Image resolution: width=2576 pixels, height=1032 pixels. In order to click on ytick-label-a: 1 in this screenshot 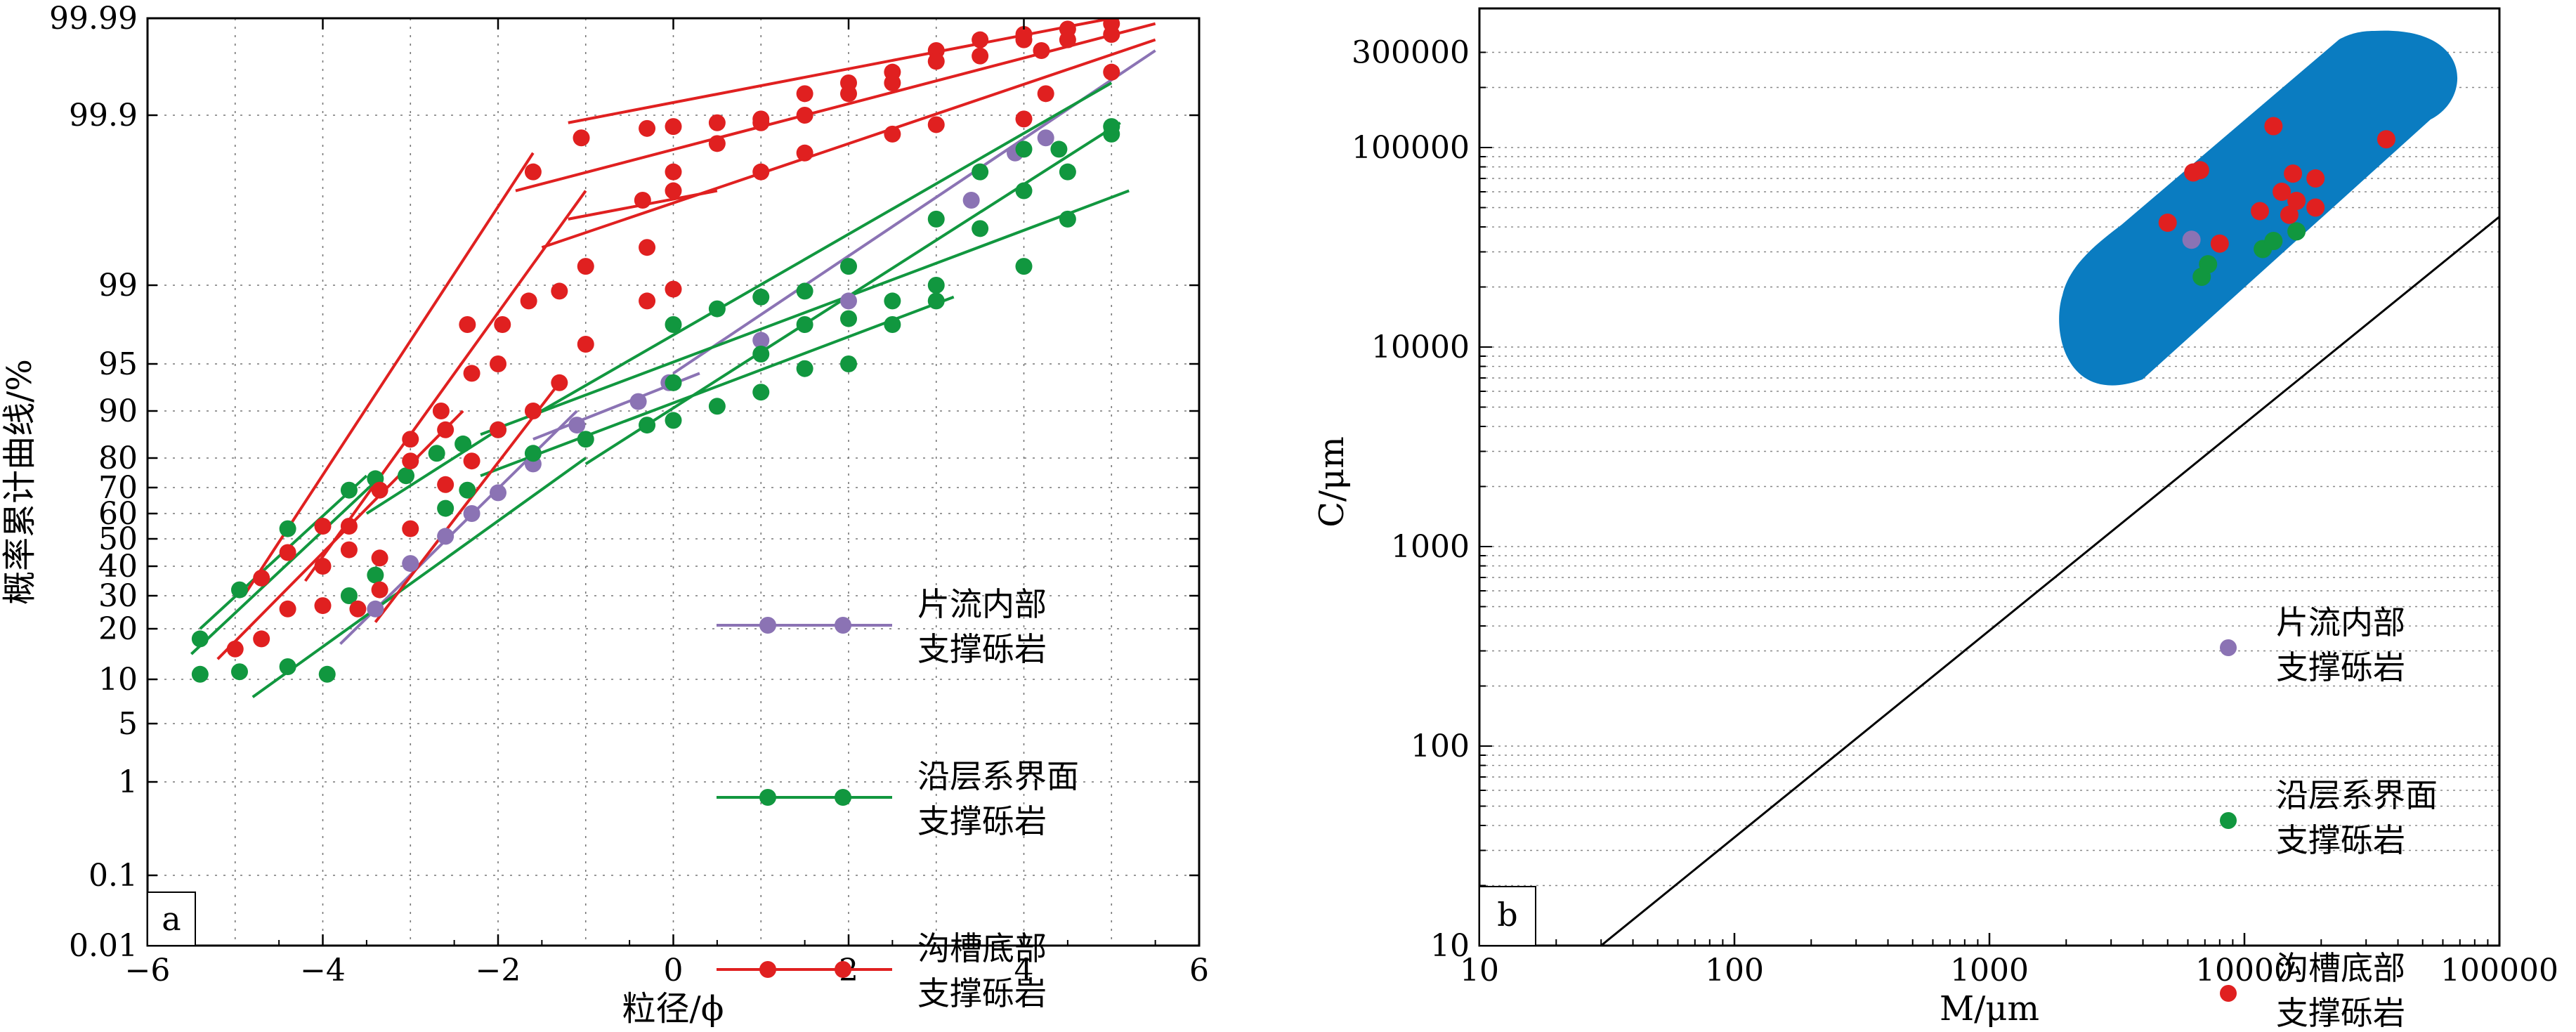, I will do `click(128, 782)`.